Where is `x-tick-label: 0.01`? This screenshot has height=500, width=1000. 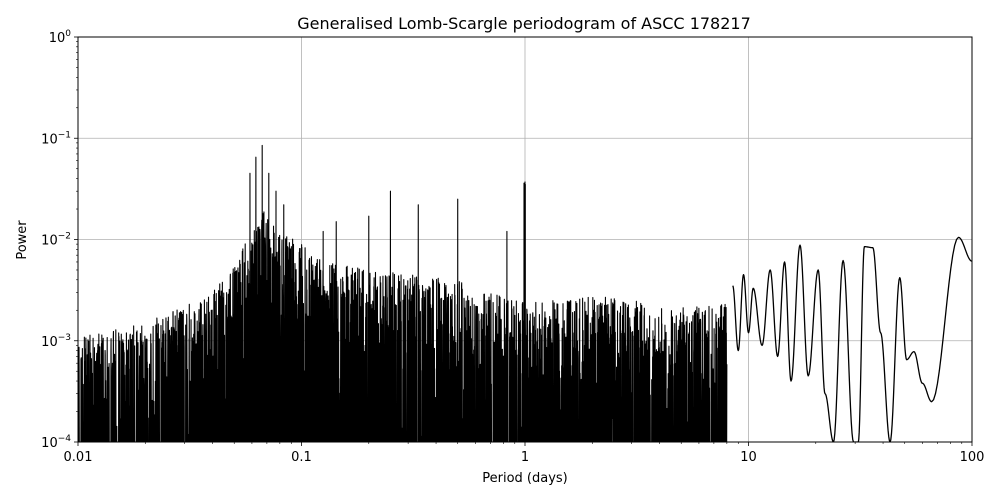
x-tick-label: 0.01 is located at coordinates (78, 457).